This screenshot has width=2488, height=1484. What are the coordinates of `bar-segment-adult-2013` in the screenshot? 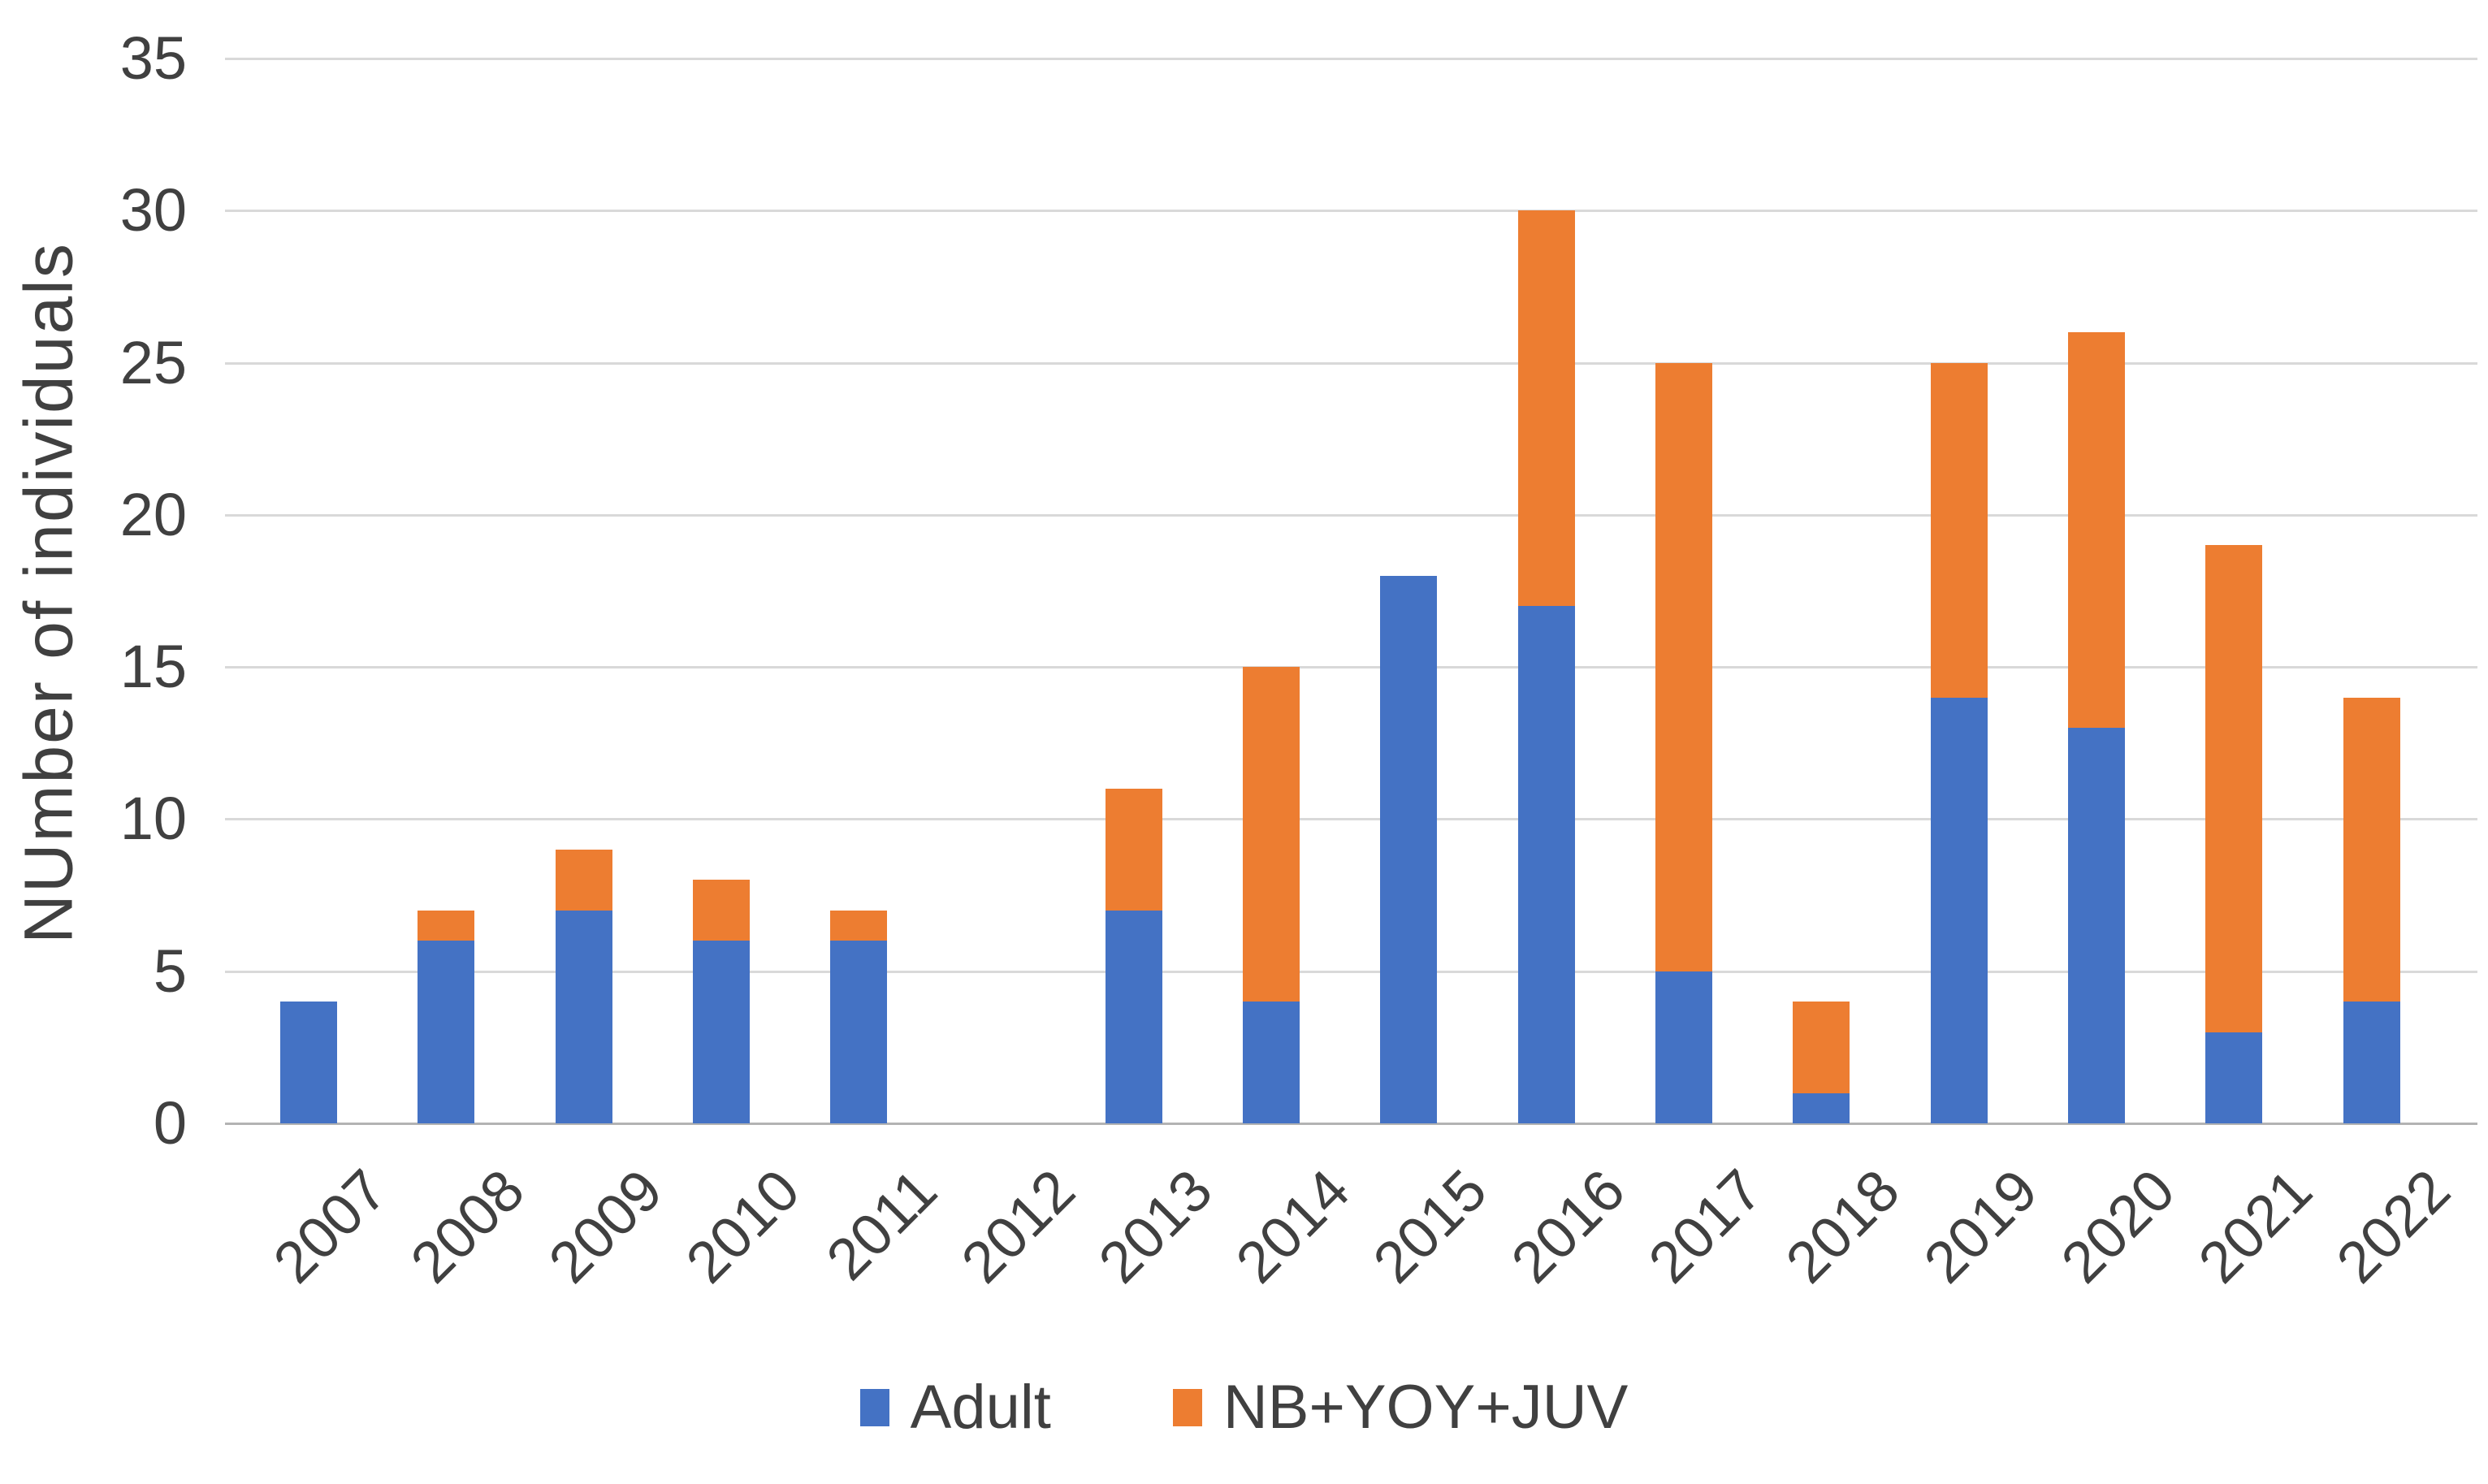 It's located at (1134, 1016).